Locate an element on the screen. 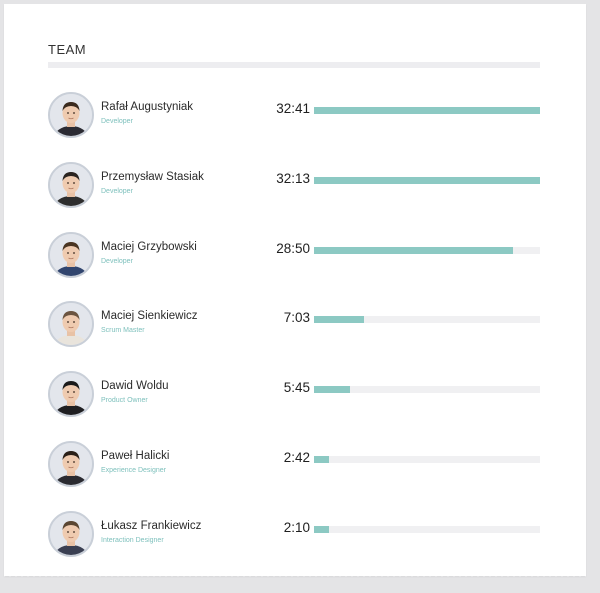 The width and height of the screenshot is (600, 593). member-role: Interaction Designer is located at coordinates (132, 540).